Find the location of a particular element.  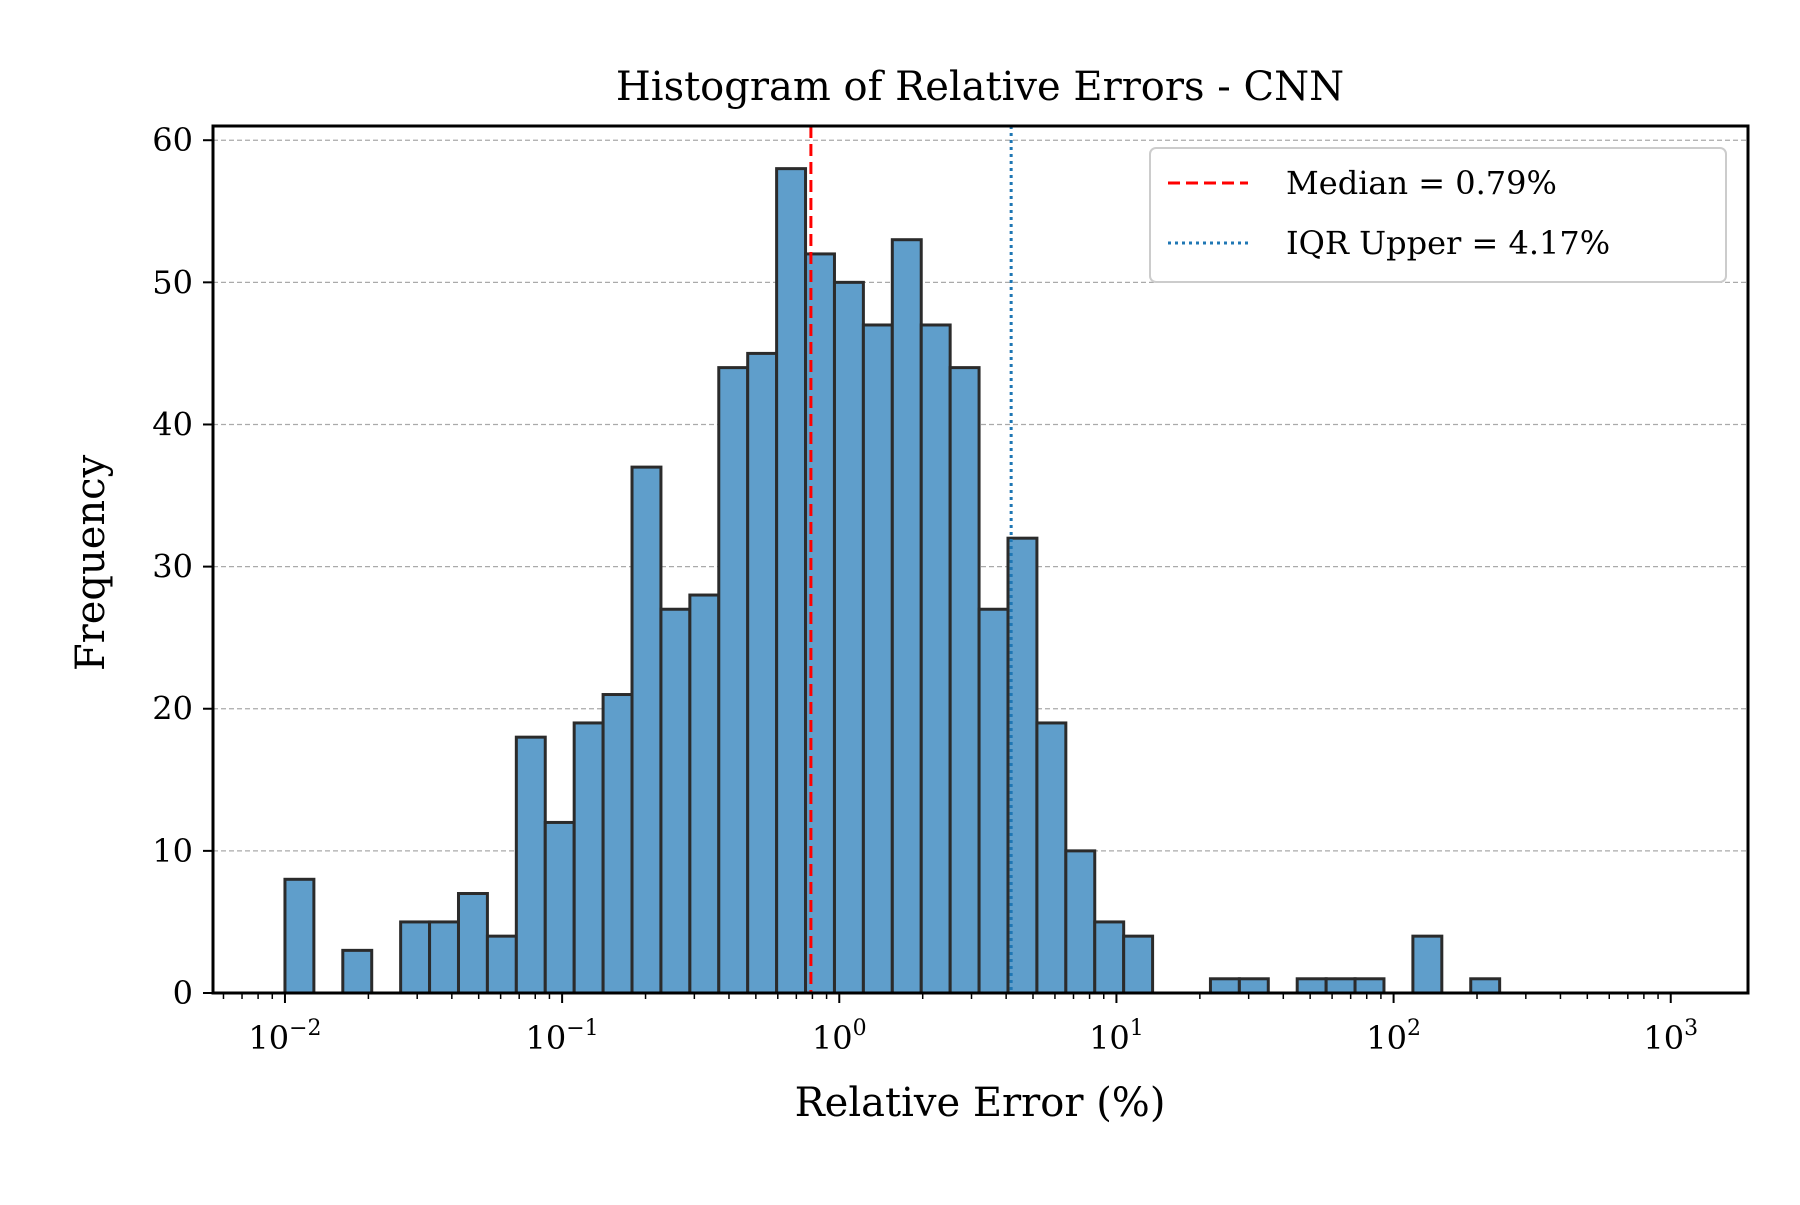

y-tick-label: 20 is located at coordinates (172, 709).